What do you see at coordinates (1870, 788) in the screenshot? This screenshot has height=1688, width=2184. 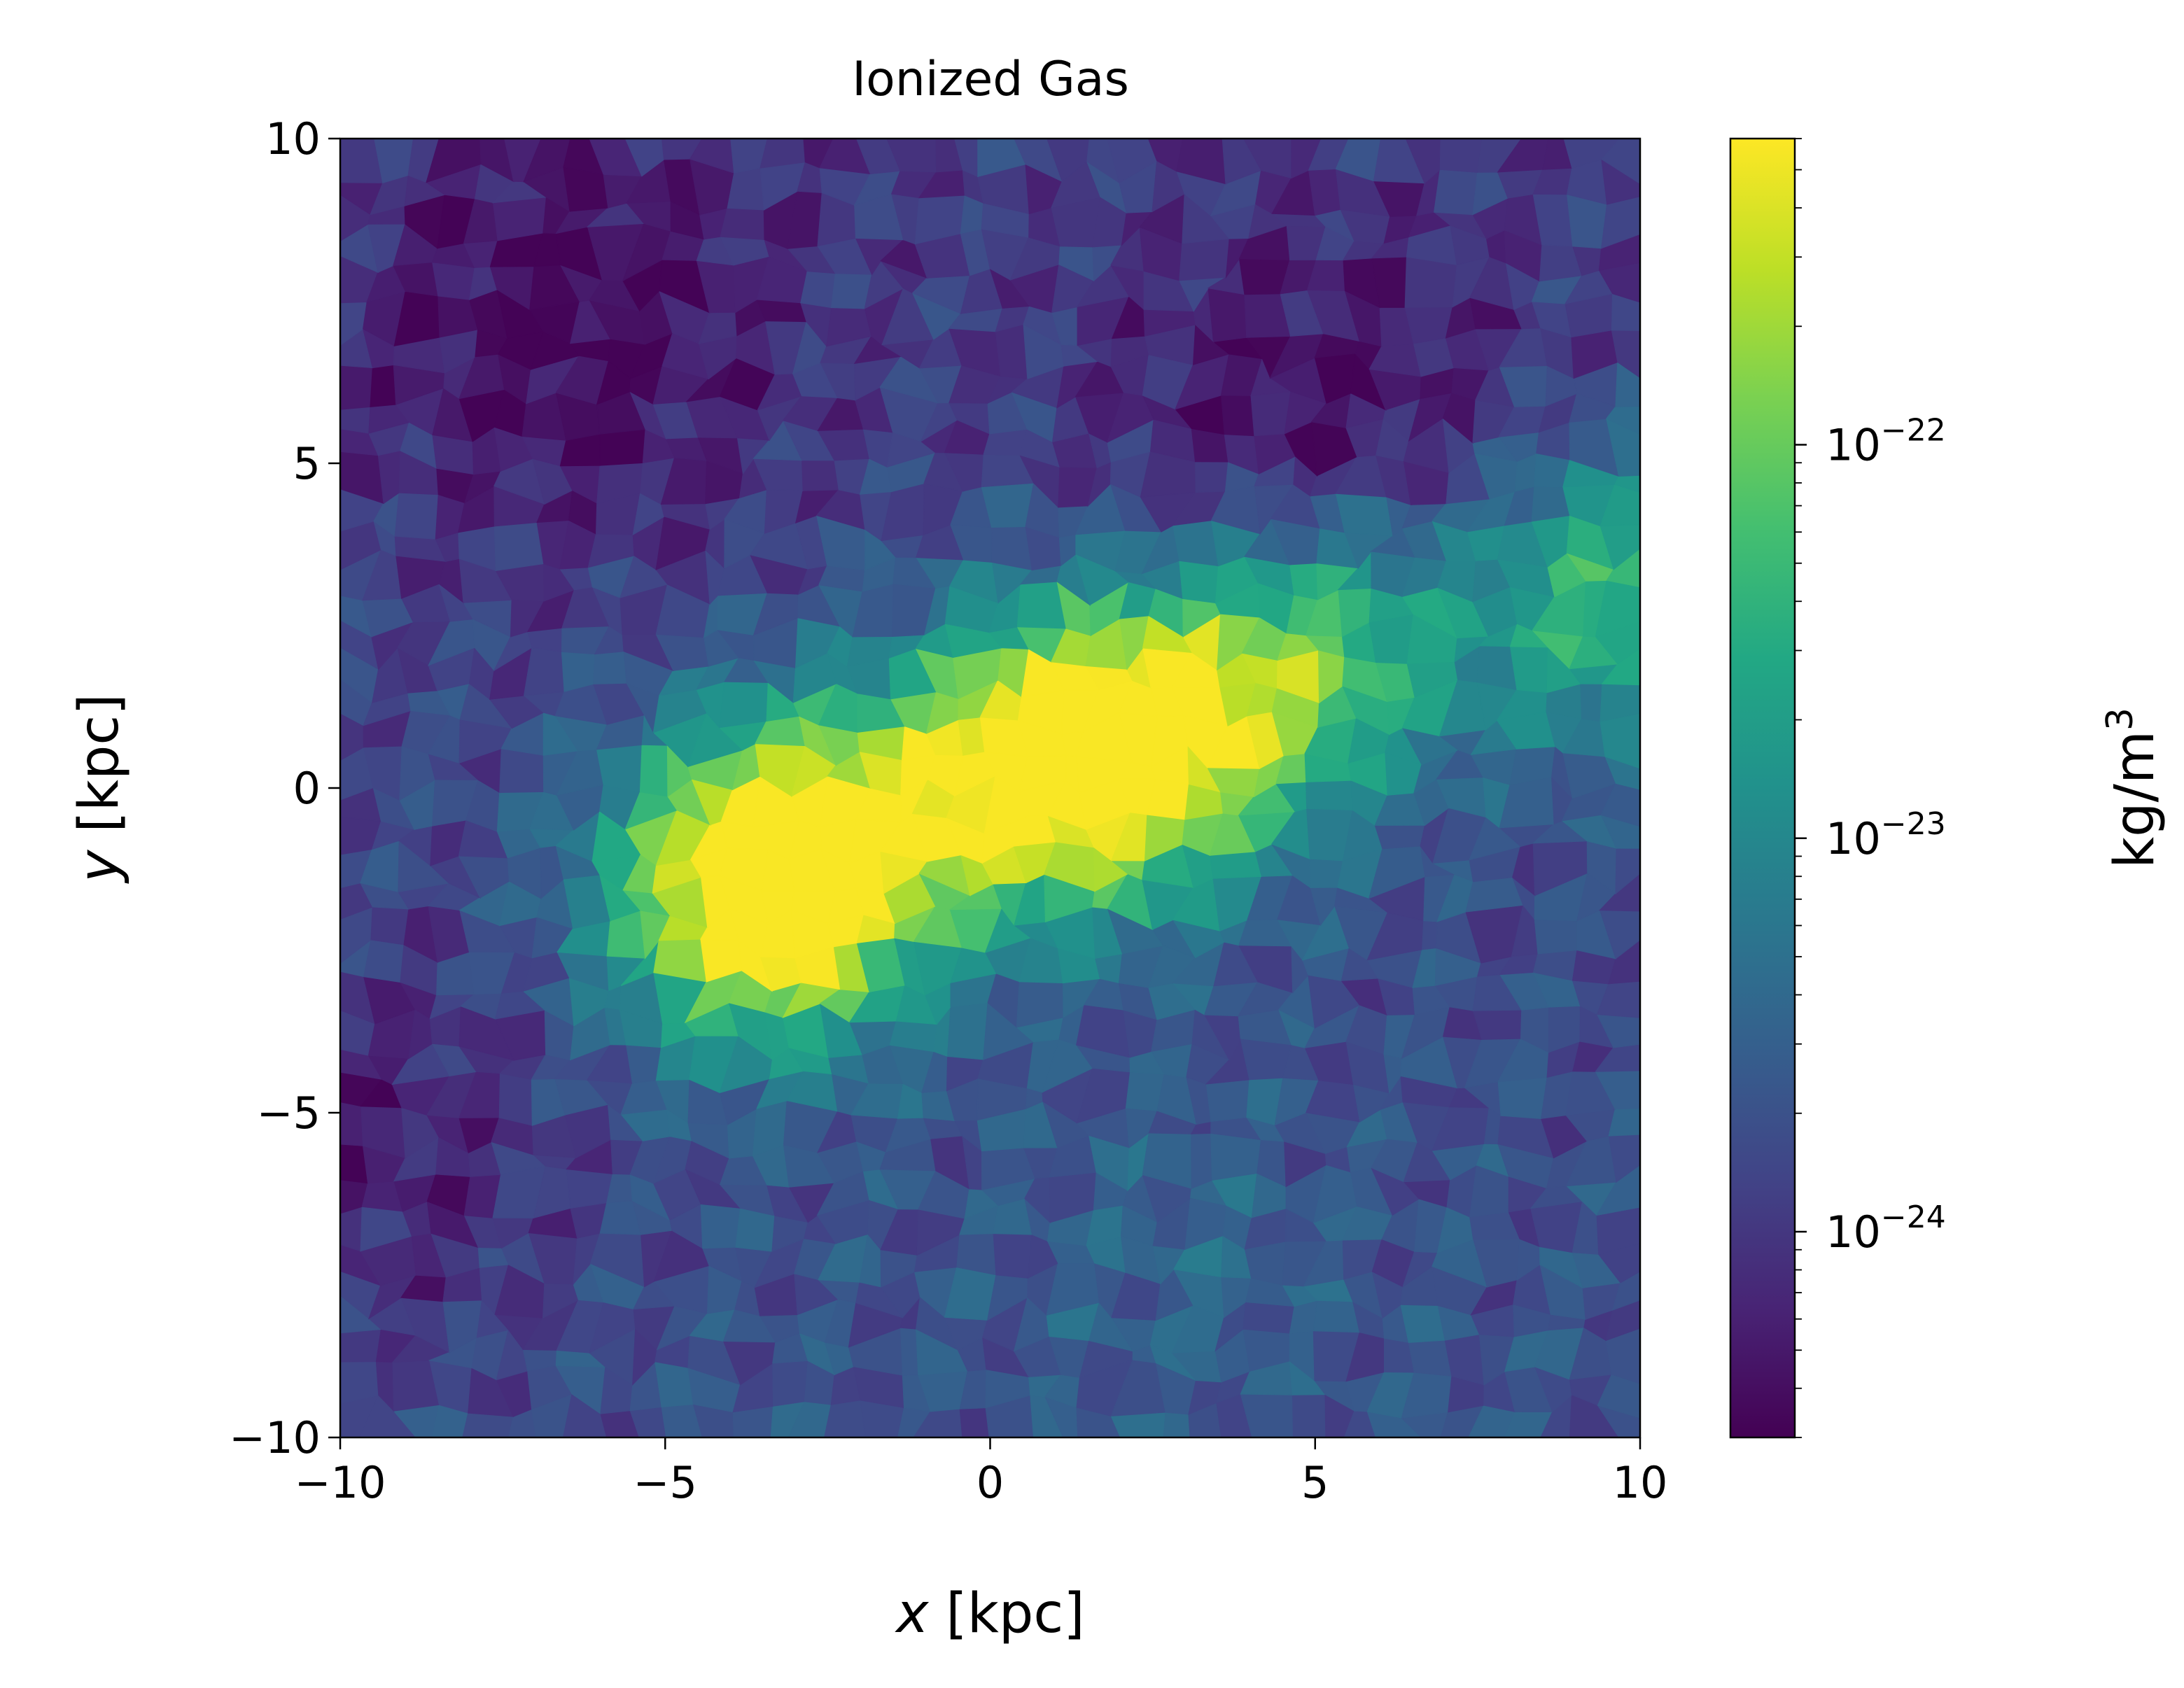 I see `colorbar-ticks: 10−24 10−23 10−22` at bounding box center [1870, 788].